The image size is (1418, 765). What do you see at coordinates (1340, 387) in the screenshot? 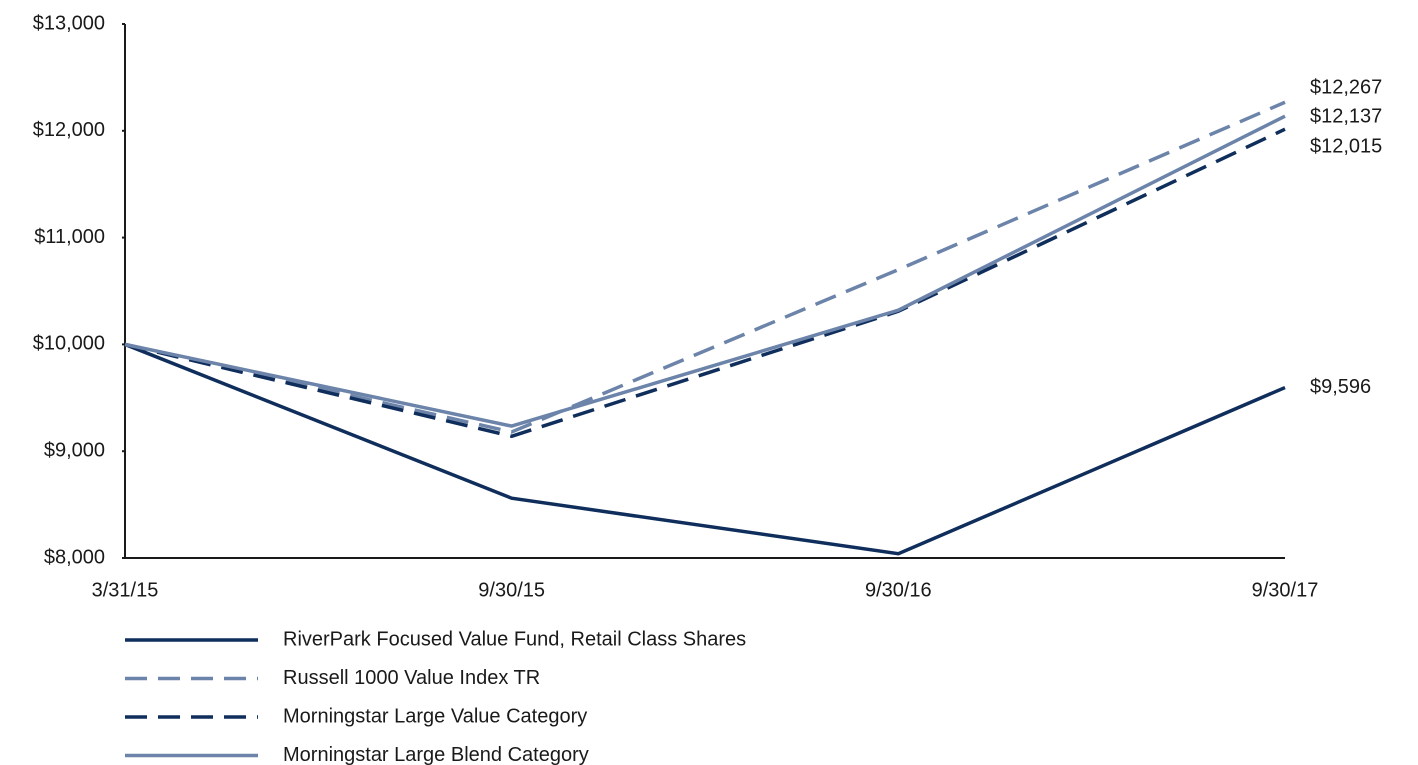
I see `value-label: $9,596` at bounding box center [1340, 387].